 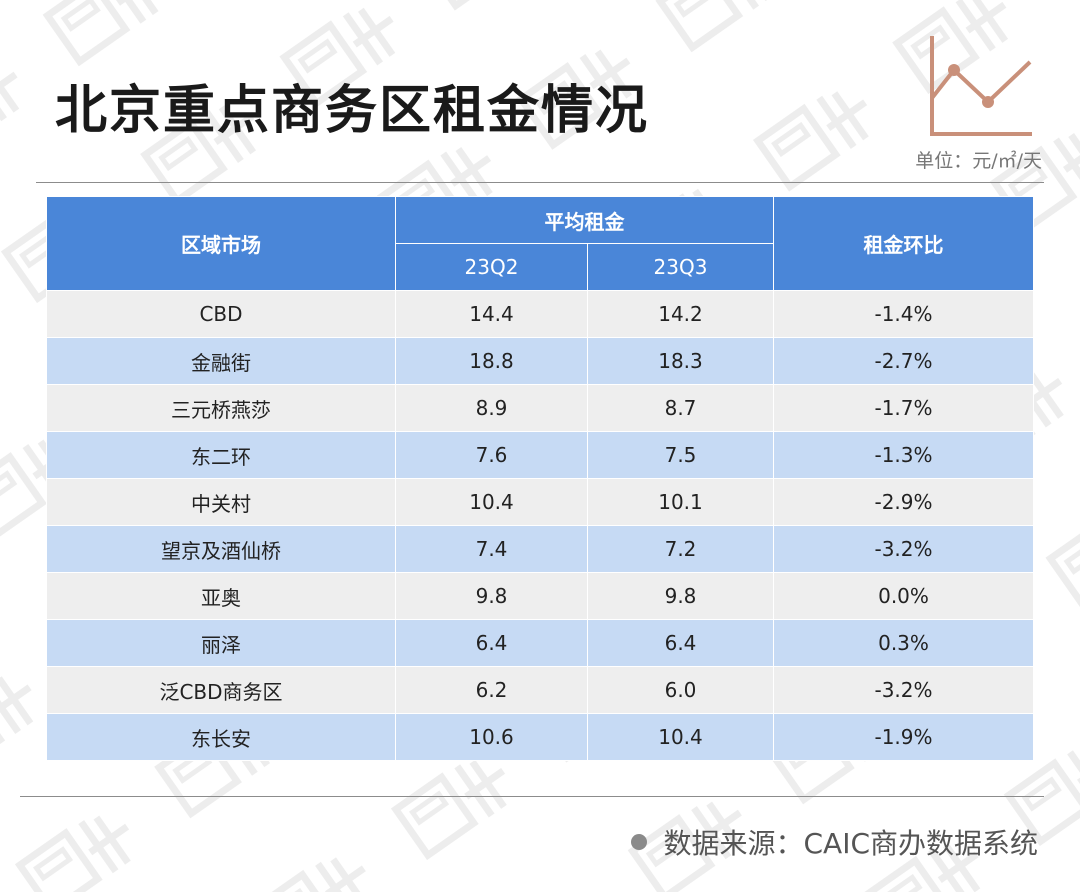 I want to click on cell-change: -1.3%, so click(x=903, y=455).